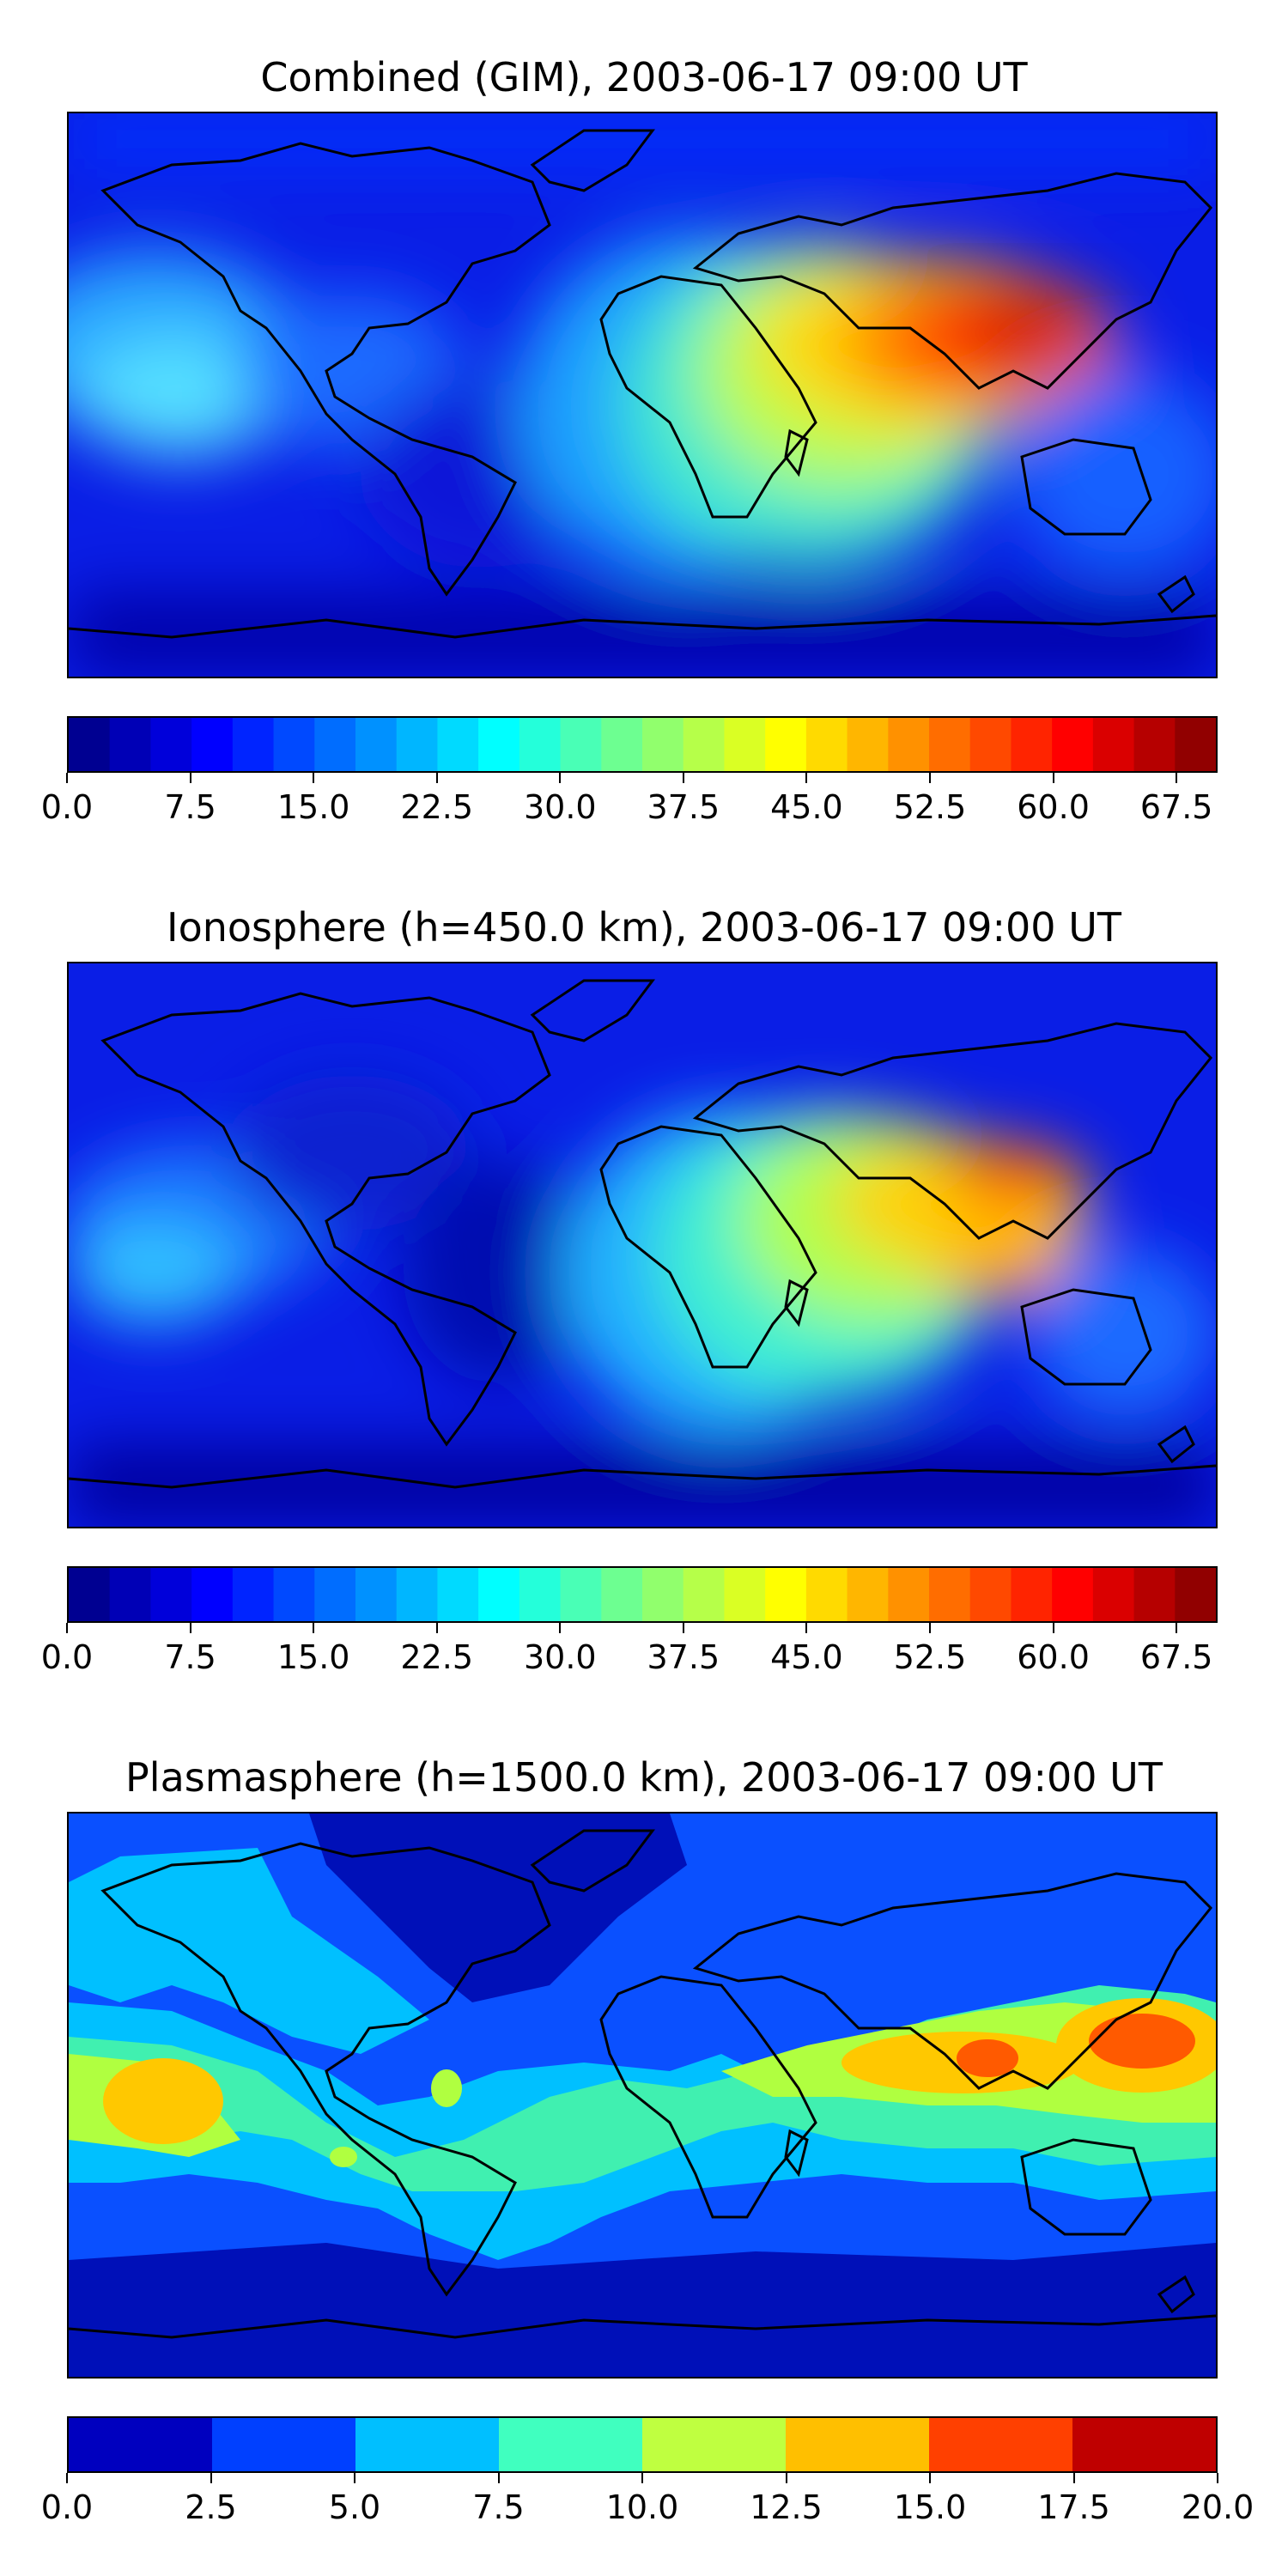  I want to click on colorbar-tick-label: 17.5, so click(1074, 2507).